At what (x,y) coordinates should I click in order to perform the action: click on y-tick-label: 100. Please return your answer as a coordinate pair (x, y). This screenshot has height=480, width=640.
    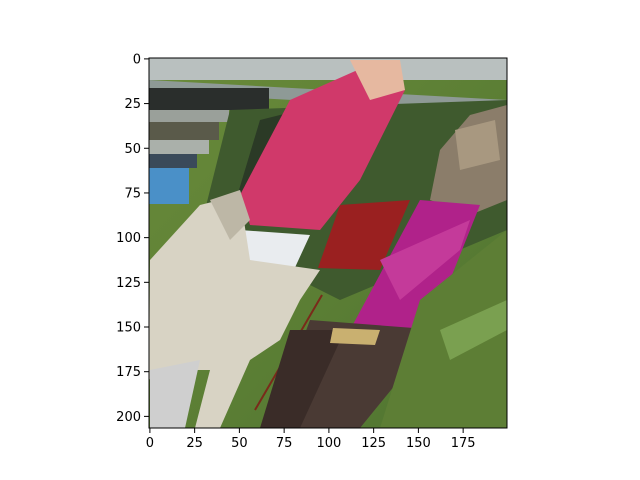
    Looking at the image, I should click on (128, 238).